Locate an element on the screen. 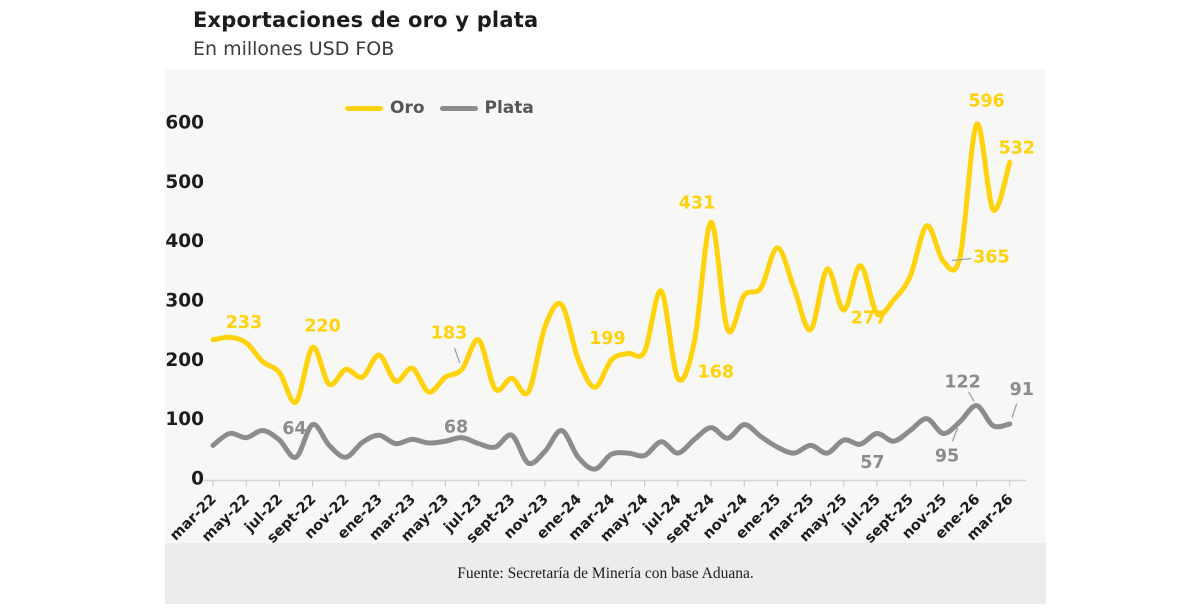  chart-title: Exportaciones de oro y plata is located at coordinates (366, 20).